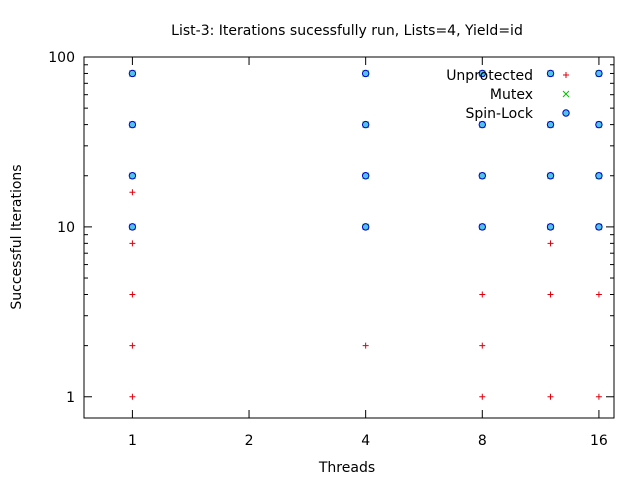 The height and width of the screenshot is (480, 640). I want to click on legend-label-spin-lock: Spin-Lock, so click(499, 114).